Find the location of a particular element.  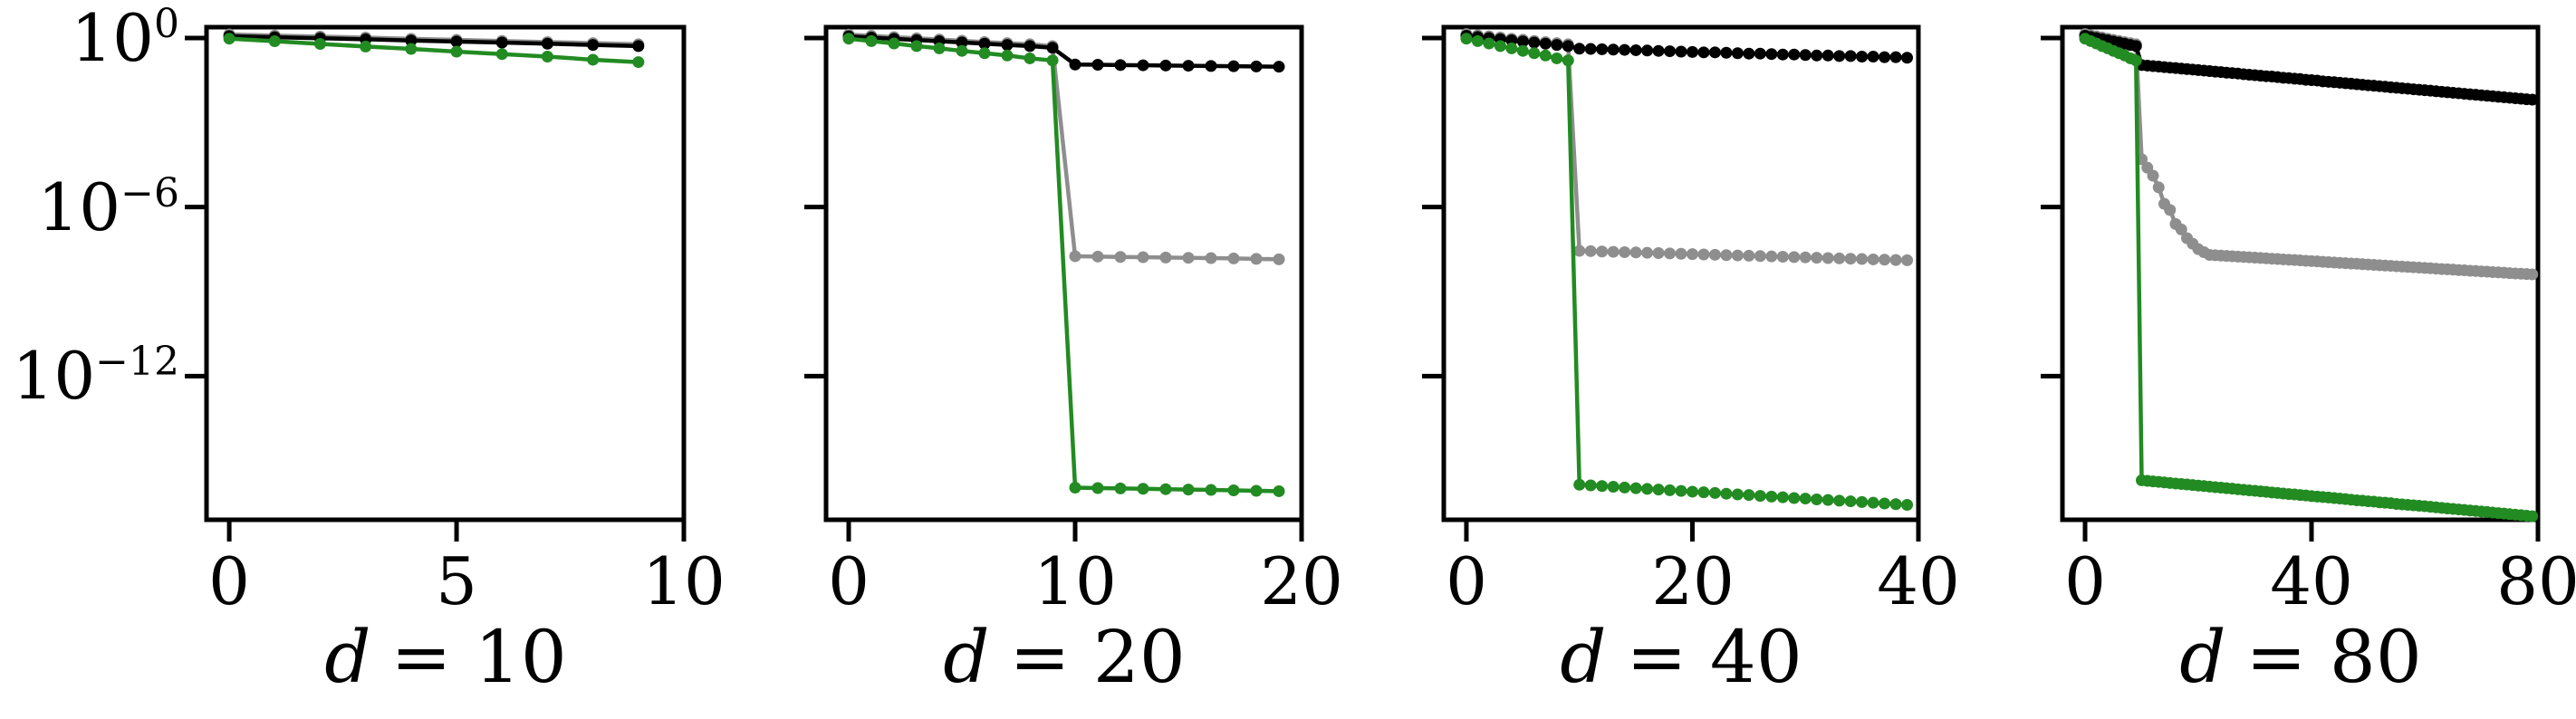

panel-1-frame is located at coordinates (445, 273).